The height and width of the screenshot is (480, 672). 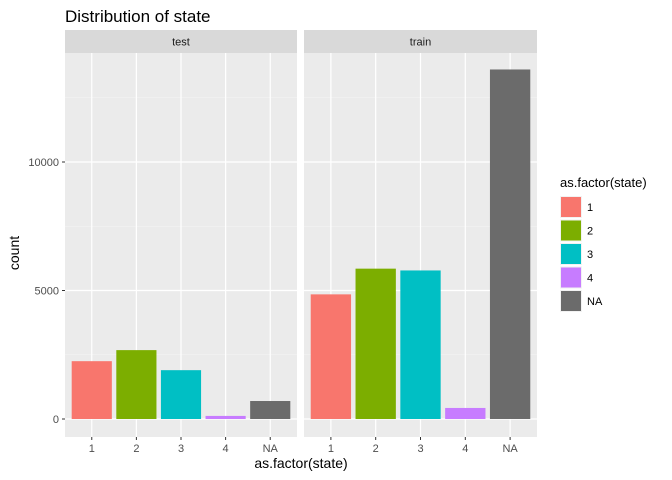 What do you see at coordinates (581, 301) in the screenshot?
I see `legend-item-NA: NA` at bounding box center [581, 301].